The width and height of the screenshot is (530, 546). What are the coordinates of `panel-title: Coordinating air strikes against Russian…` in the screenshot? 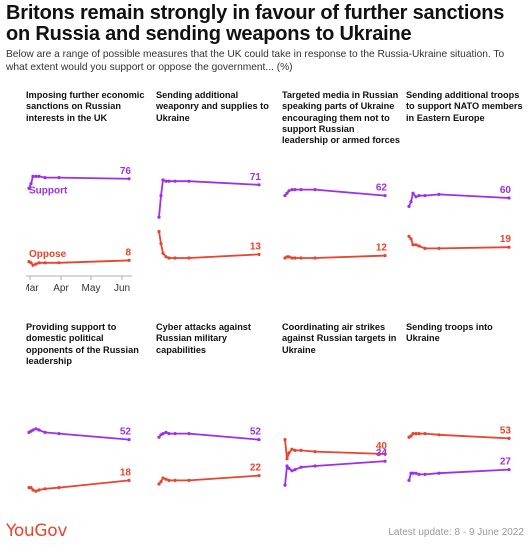 It's located at (339, 338).